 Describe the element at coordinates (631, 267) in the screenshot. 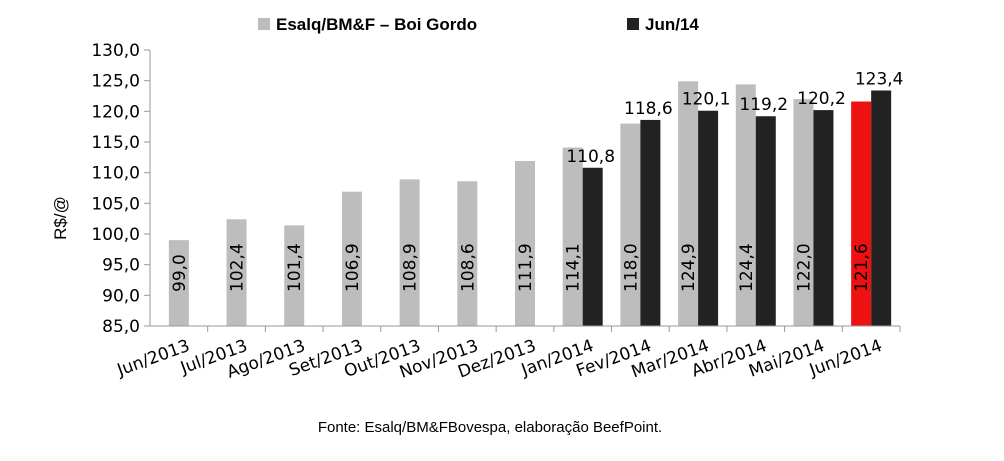

I see `bar-label-boi-gordo: 118,0` at that location.